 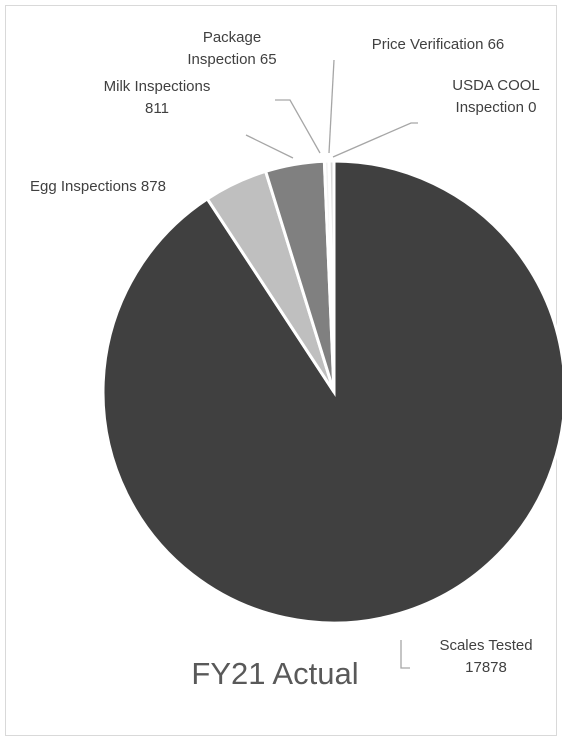 I want to click on data-label-milk-inspections: Milk Inspections 811, so click(x=157, y=97).